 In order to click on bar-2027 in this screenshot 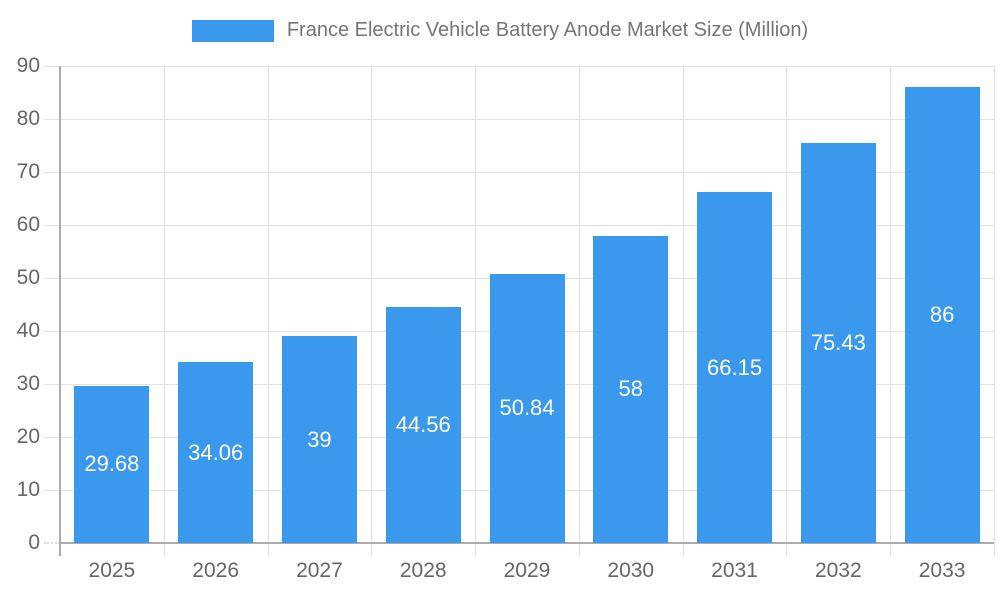, I will do `click(319, 439)`.